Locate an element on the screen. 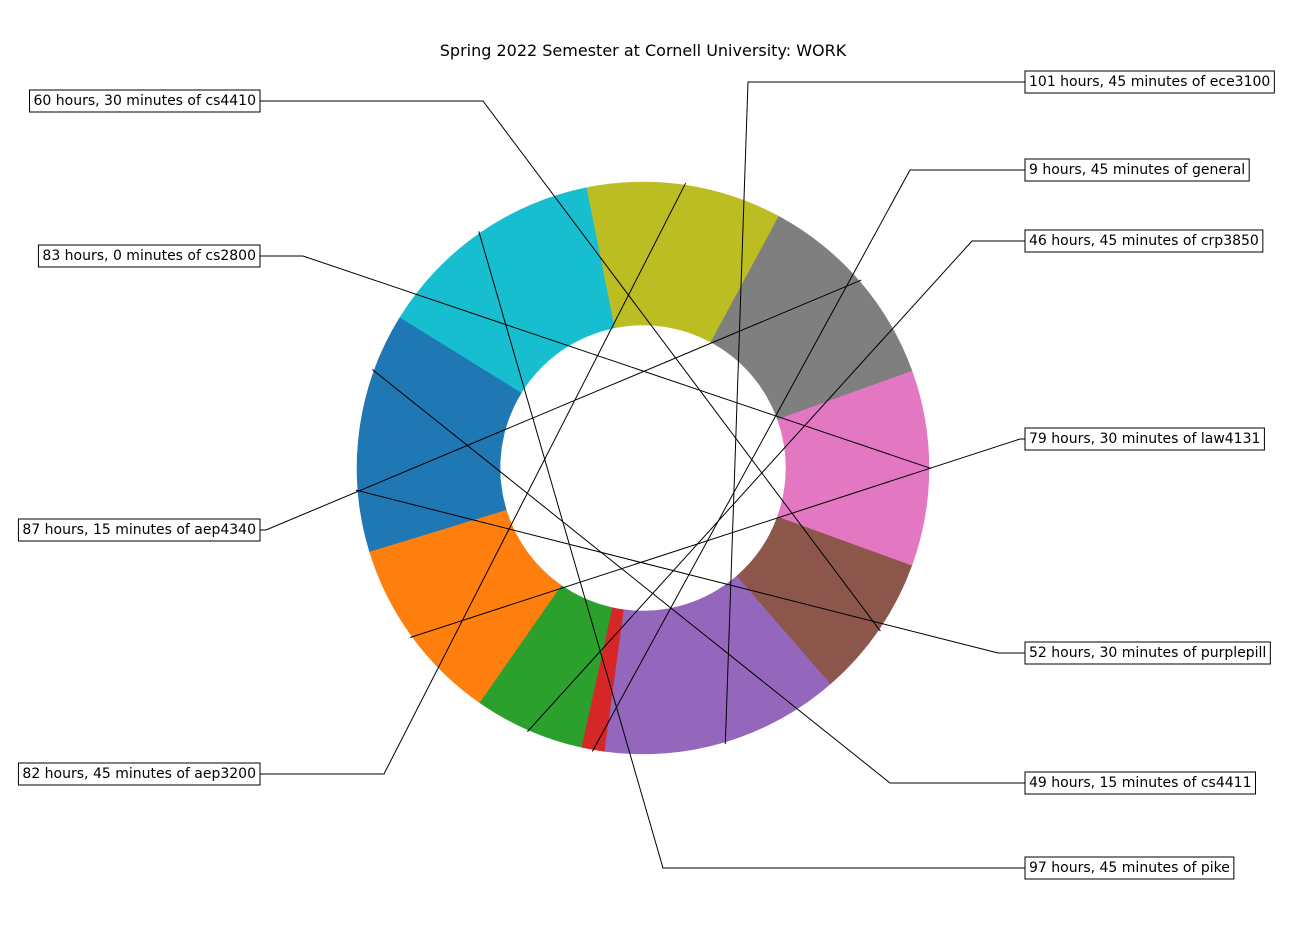 This screenshot has width=1297, height=928. label-general: 9 hours, 45 minutes of general is located at coordinates (1137, 170).